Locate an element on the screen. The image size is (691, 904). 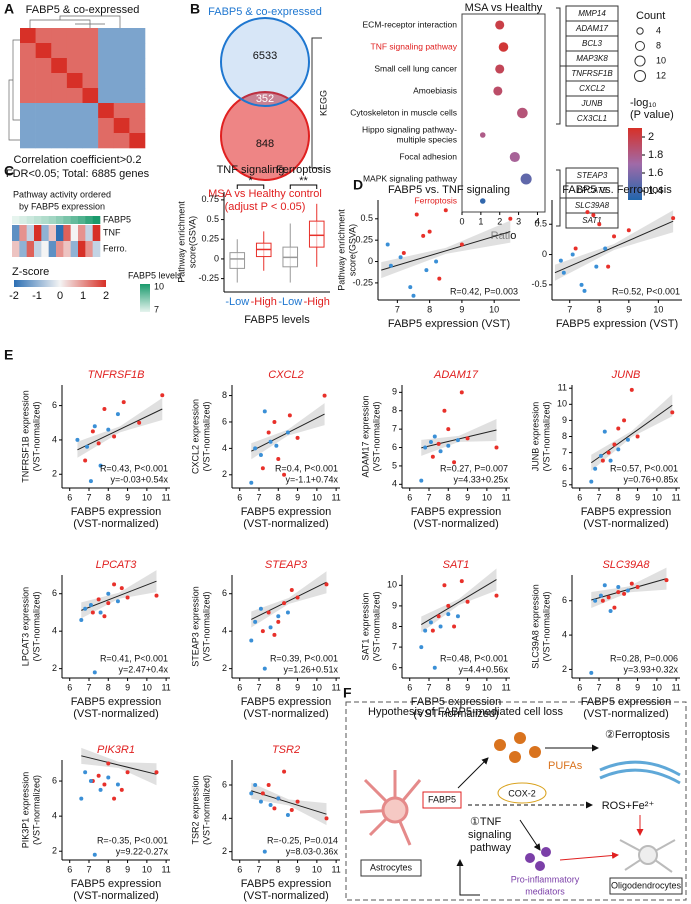
panel-label: D is located at coordinates (358, 185).